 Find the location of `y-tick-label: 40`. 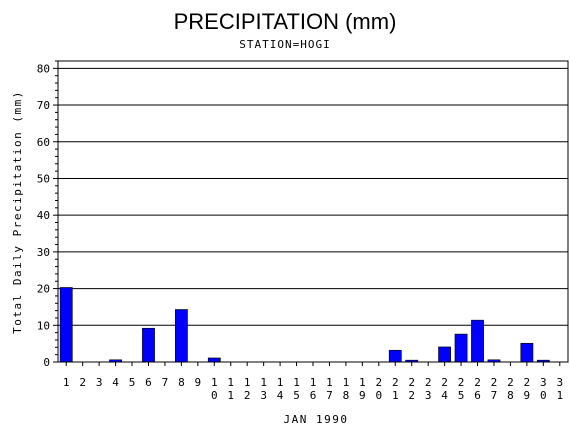

y-tick-label: 40 is located at coordinates (43, 215).